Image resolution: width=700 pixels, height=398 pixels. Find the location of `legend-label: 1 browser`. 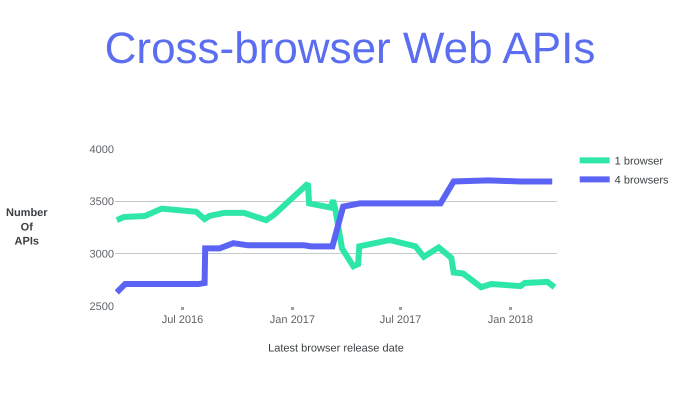

legend-label: 1 browser is located at coordinates (639, 162).